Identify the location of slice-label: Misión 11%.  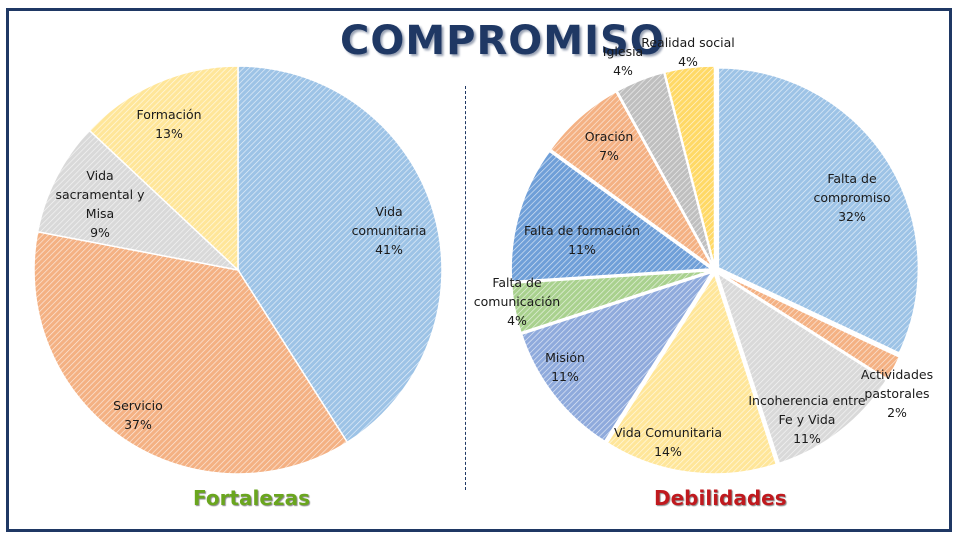
(565, 367).